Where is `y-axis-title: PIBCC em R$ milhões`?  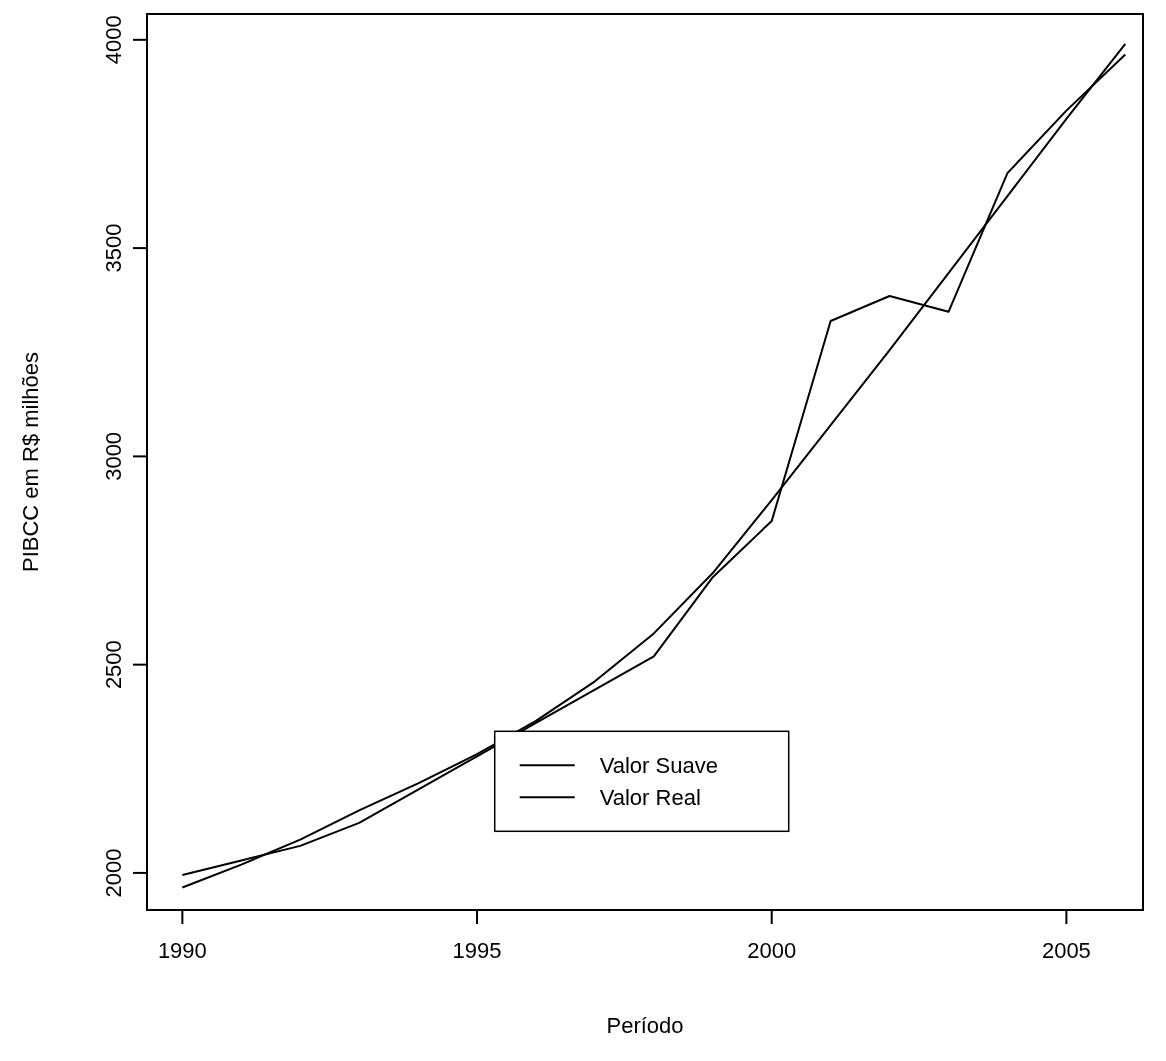
y-axis-title: PIBCC em R$ milhões is located at coordinates (30, 462).